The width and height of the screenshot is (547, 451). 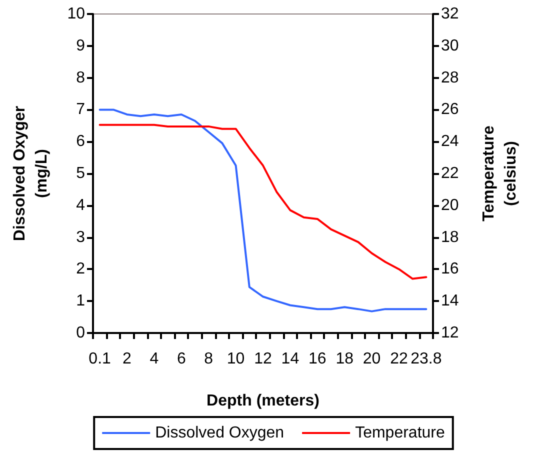 I want to click on legend-label: Dissolved Oxygen, so click(x=219, y=433).